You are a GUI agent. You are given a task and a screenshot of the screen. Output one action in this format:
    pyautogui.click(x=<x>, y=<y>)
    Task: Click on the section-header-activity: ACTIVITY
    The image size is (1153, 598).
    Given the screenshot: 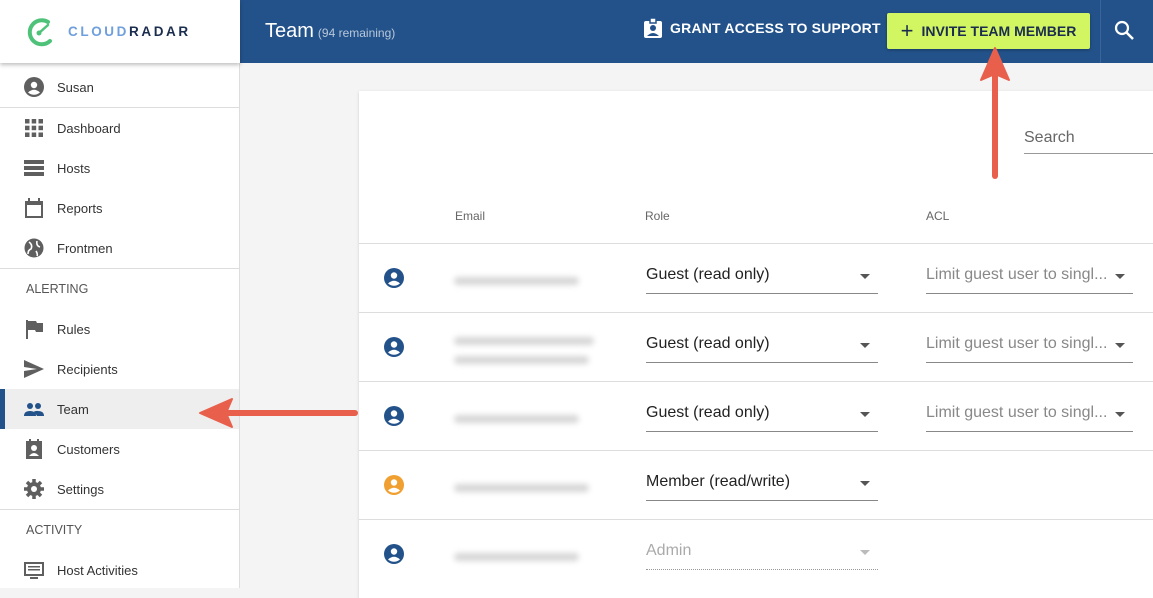 What is the action you would take?
    pyautogui.click(x=119, y=529)
    